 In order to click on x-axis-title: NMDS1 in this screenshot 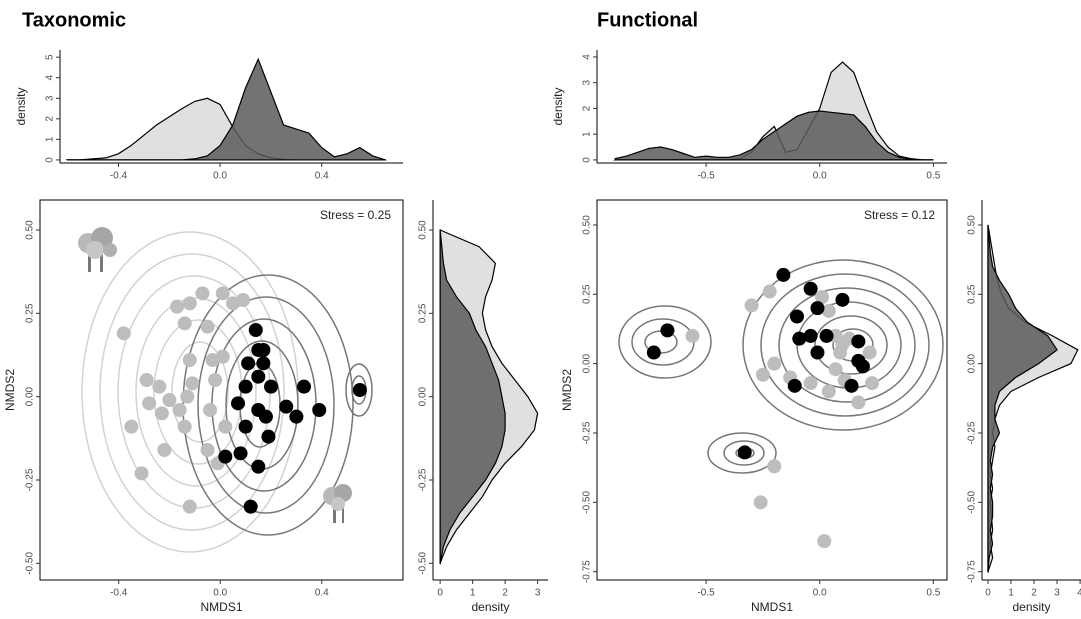, I will do `click(772, 607)`.